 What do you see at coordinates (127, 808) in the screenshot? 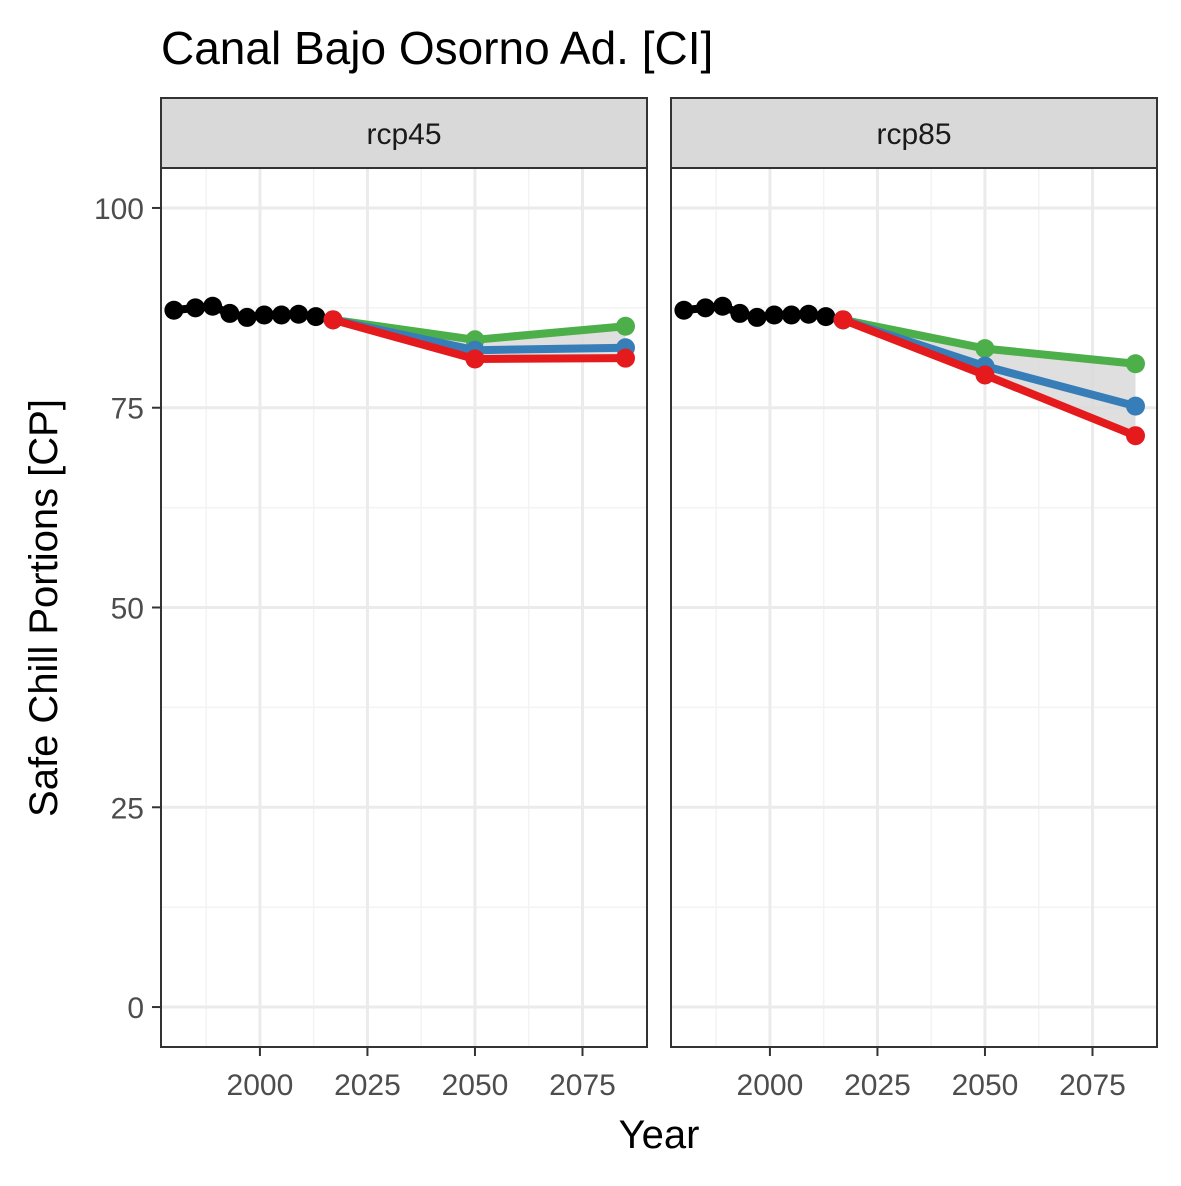
I see `y-tick-label: 25` at bounding box center [127, 808].